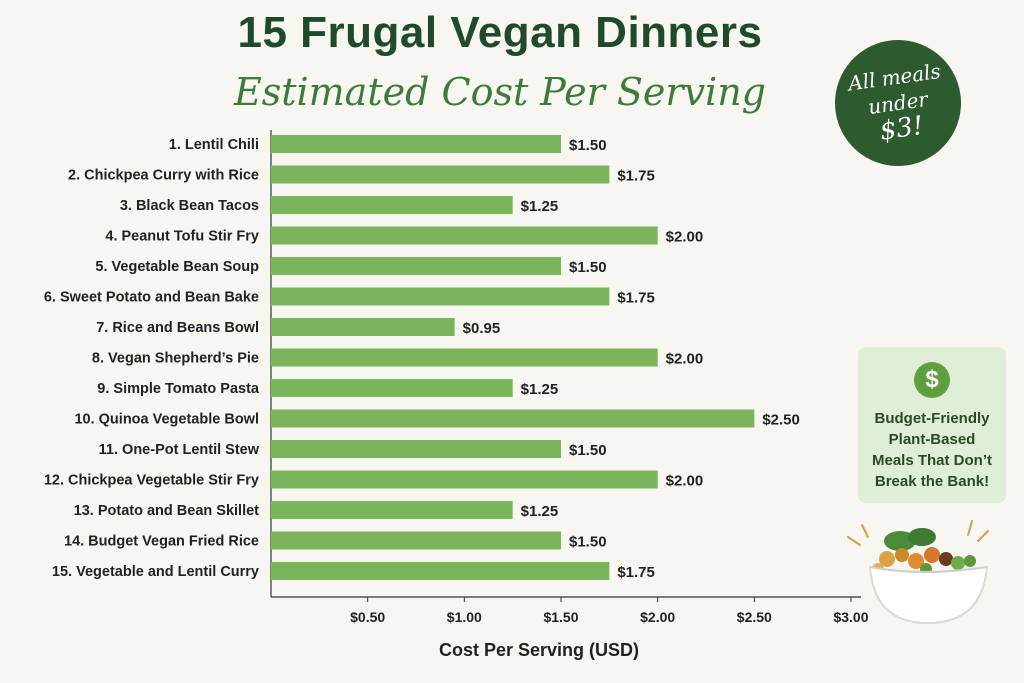  What do you see at coordinates (500, 32) in the screenshot?
I see `chart-title: 15 Frugal Vegan Dinners` at bounding box center [500, 32].